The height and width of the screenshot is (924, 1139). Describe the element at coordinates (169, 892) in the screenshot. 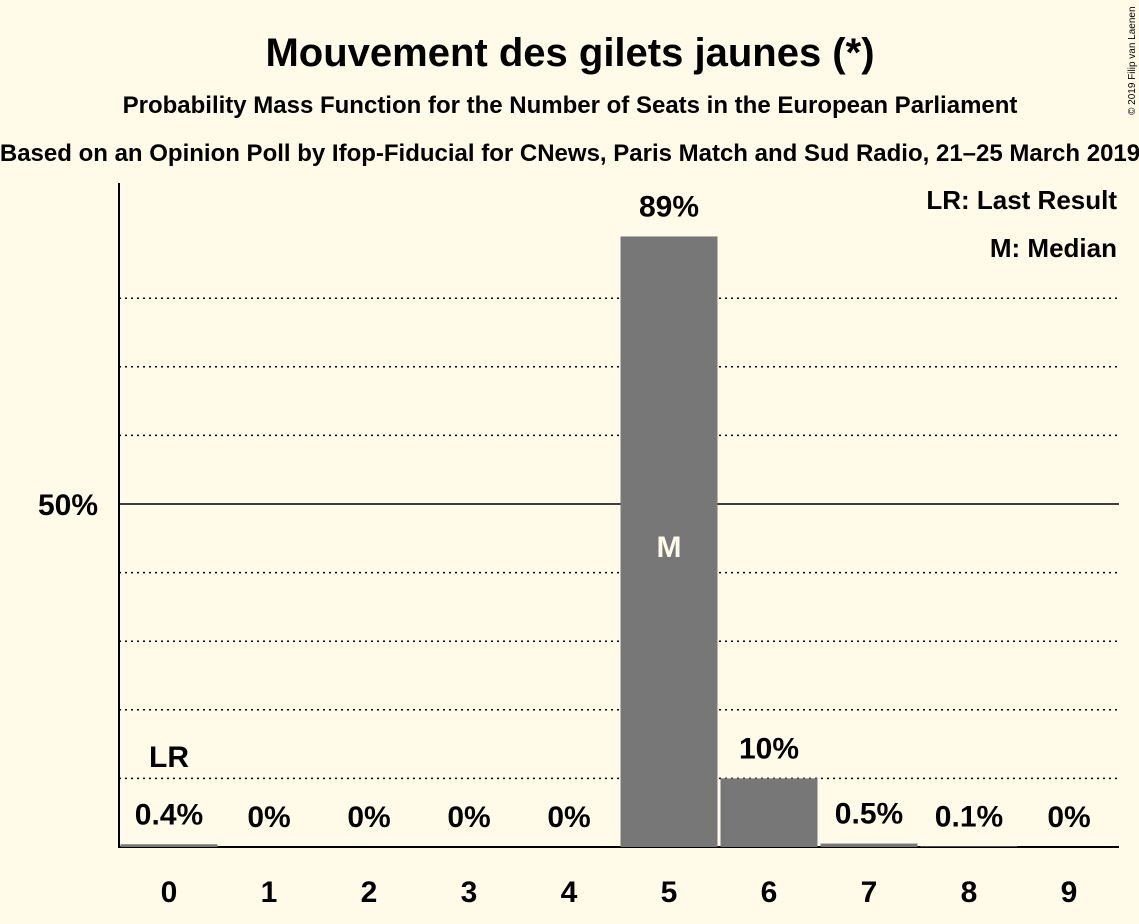

I see `x-tick-label-0: 0` at that location.